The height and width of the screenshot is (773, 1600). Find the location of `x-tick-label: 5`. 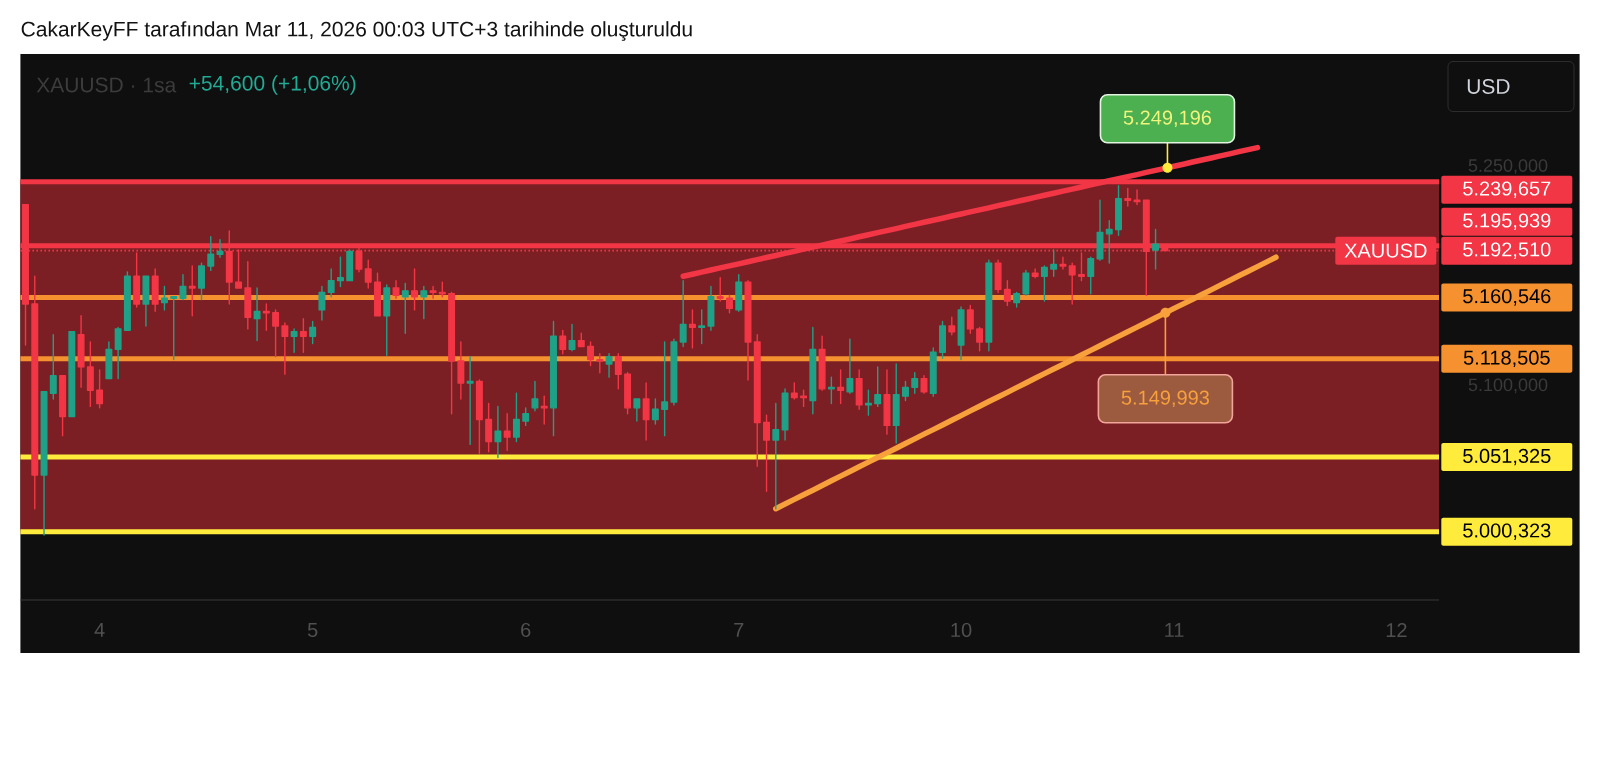

x-tick-label: 5 is located at coordinates (312, 630).